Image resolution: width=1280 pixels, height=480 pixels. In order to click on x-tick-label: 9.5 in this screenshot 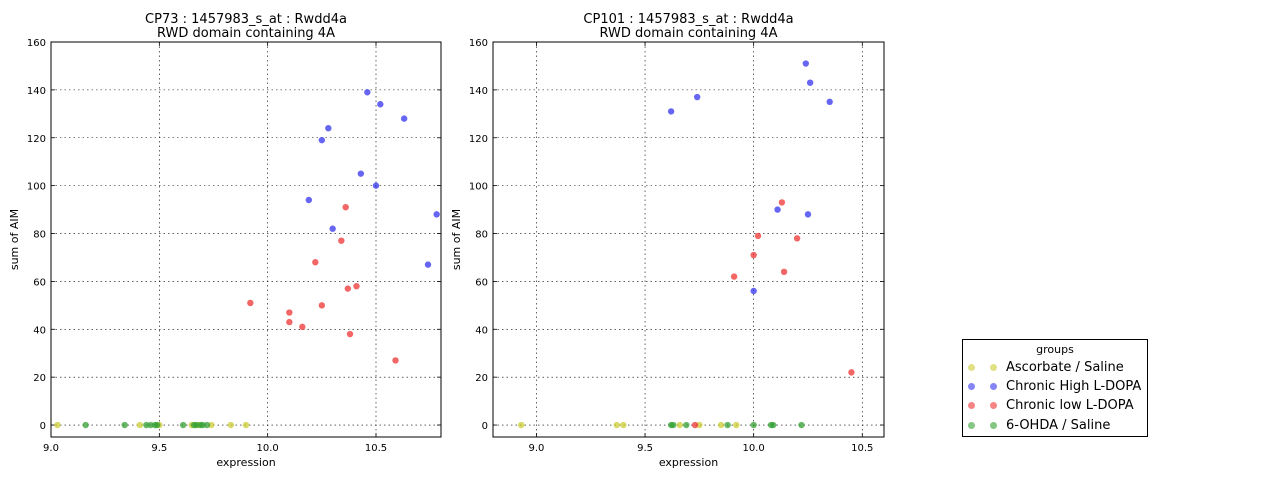, I will do `click(645, 448)`.